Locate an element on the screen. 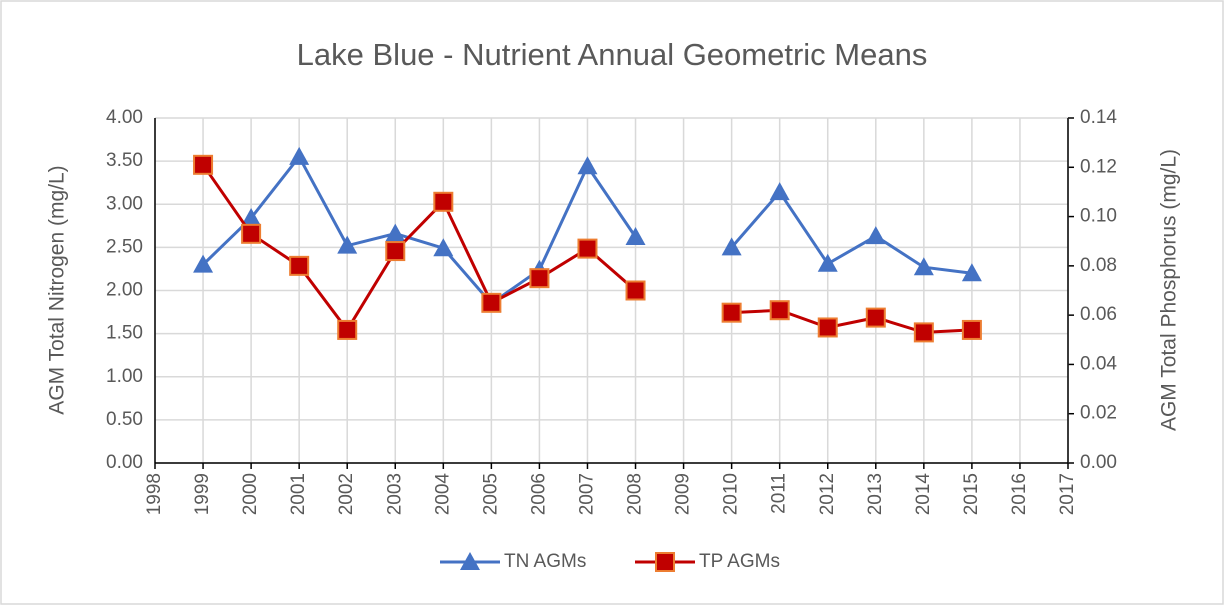 The image size is (1225, 606). x-tick-label: 2005 is located at coordinates (490, 494).